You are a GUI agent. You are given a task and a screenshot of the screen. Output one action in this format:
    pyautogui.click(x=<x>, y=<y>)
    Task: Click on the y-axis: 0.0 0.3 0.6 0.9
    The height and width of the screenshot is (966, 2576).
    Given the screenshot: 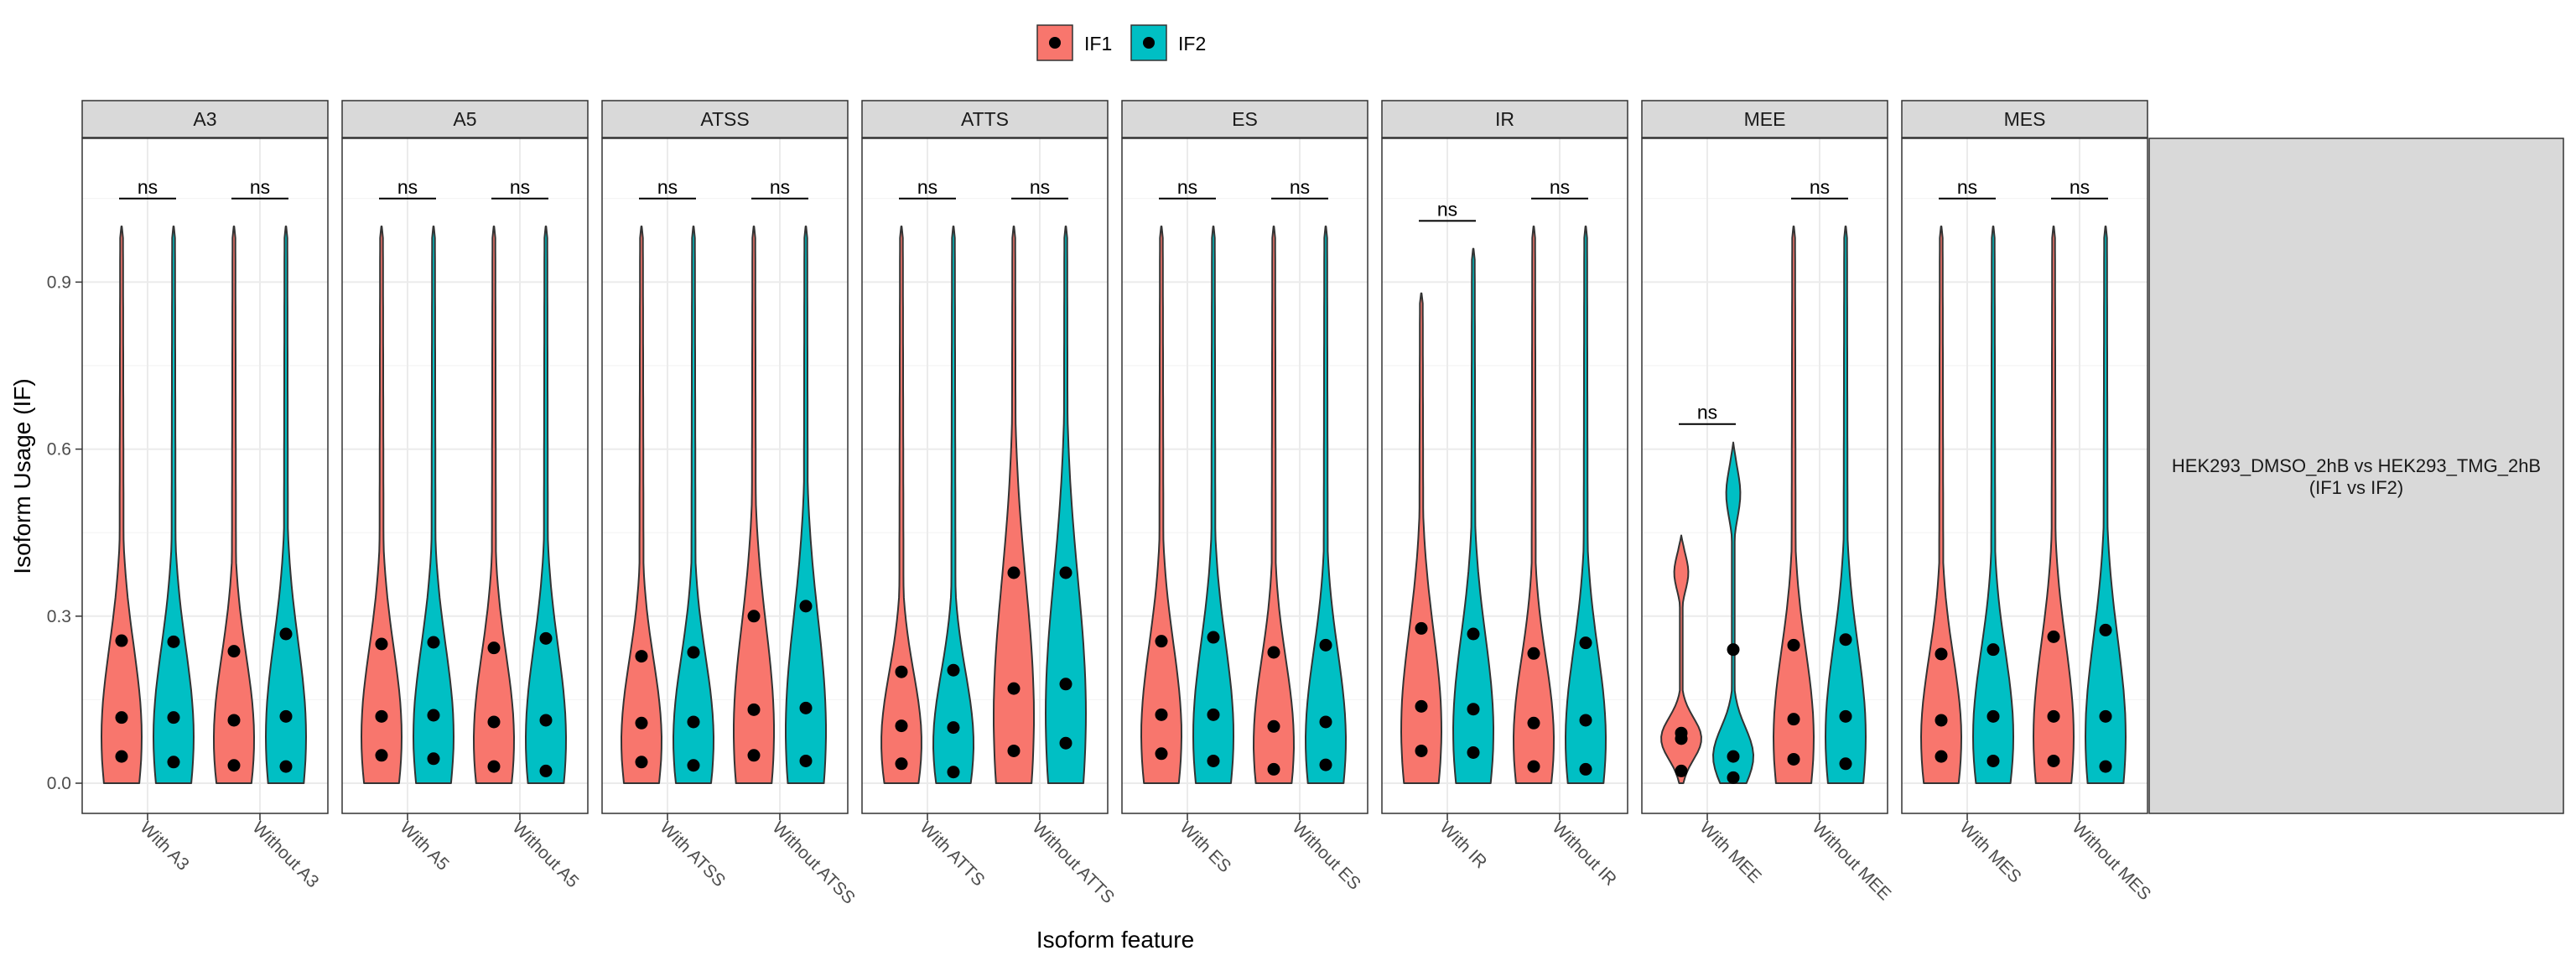 What is the action you would take?
    pyautogui.click(x=64, y=533)
    